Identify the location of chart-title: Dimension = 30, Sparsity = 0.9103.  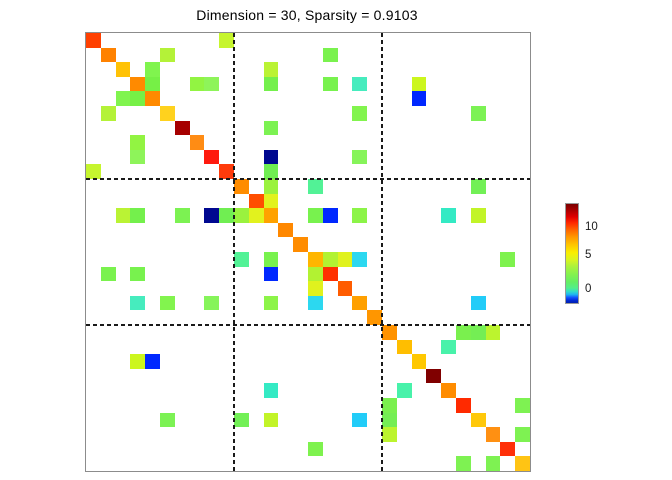
(307, 15).